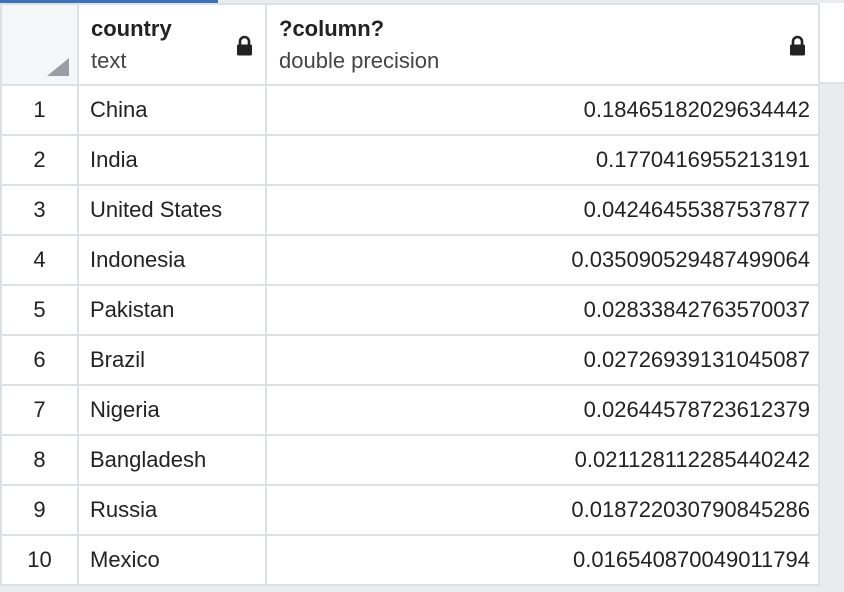 This screenshot has width=844, height=592. I want to click on value-cell: 0.02833842763570037, so click(542, 310).